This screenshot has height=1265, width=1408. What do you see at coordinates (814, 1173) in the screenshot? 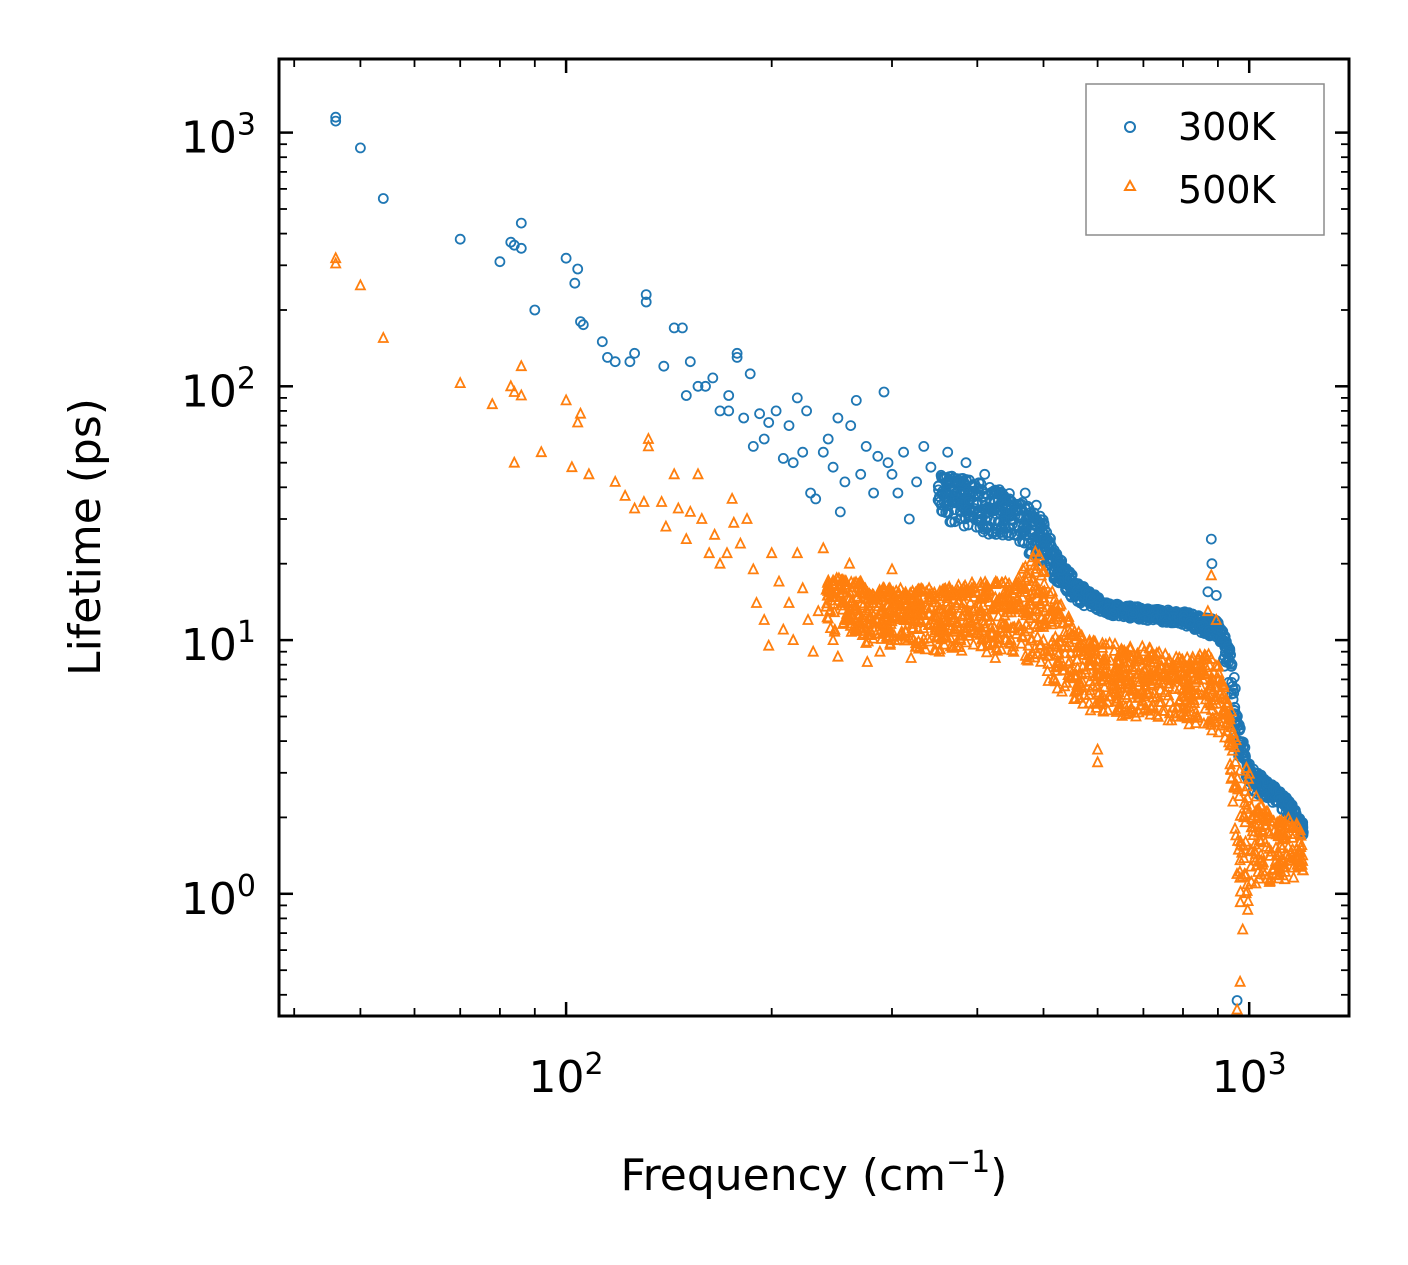
I see `x-axis-label: Frequency (cm−1)` at bounding box center [814, 1173].